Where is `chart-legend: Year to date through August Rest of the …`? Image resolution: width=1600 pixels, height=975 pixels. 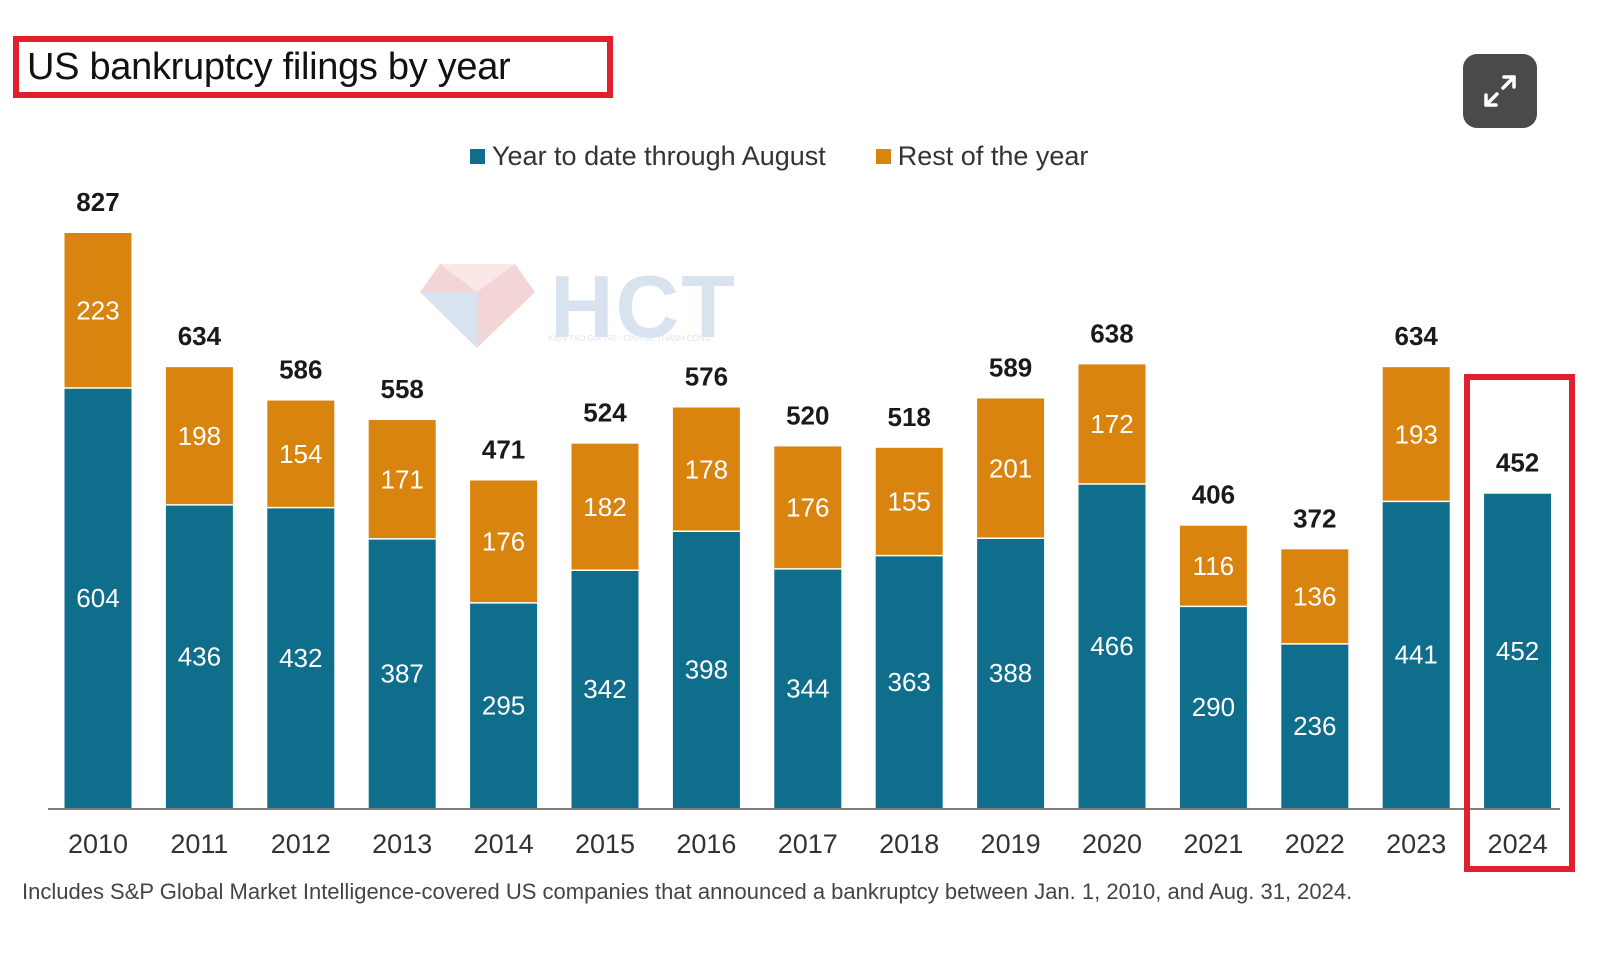
chart-legend: Year to date through August Rest of the … is located at coordinates (804, 156).